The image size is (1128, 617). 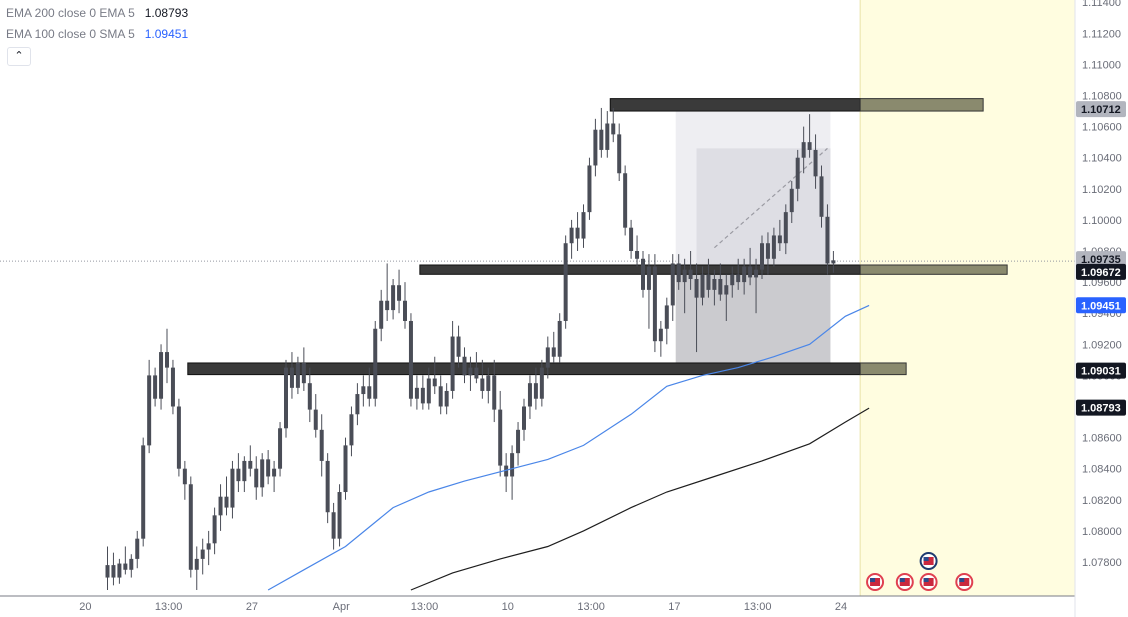 I want to click on time-tick-label: 24, so click(x=841, y=607).